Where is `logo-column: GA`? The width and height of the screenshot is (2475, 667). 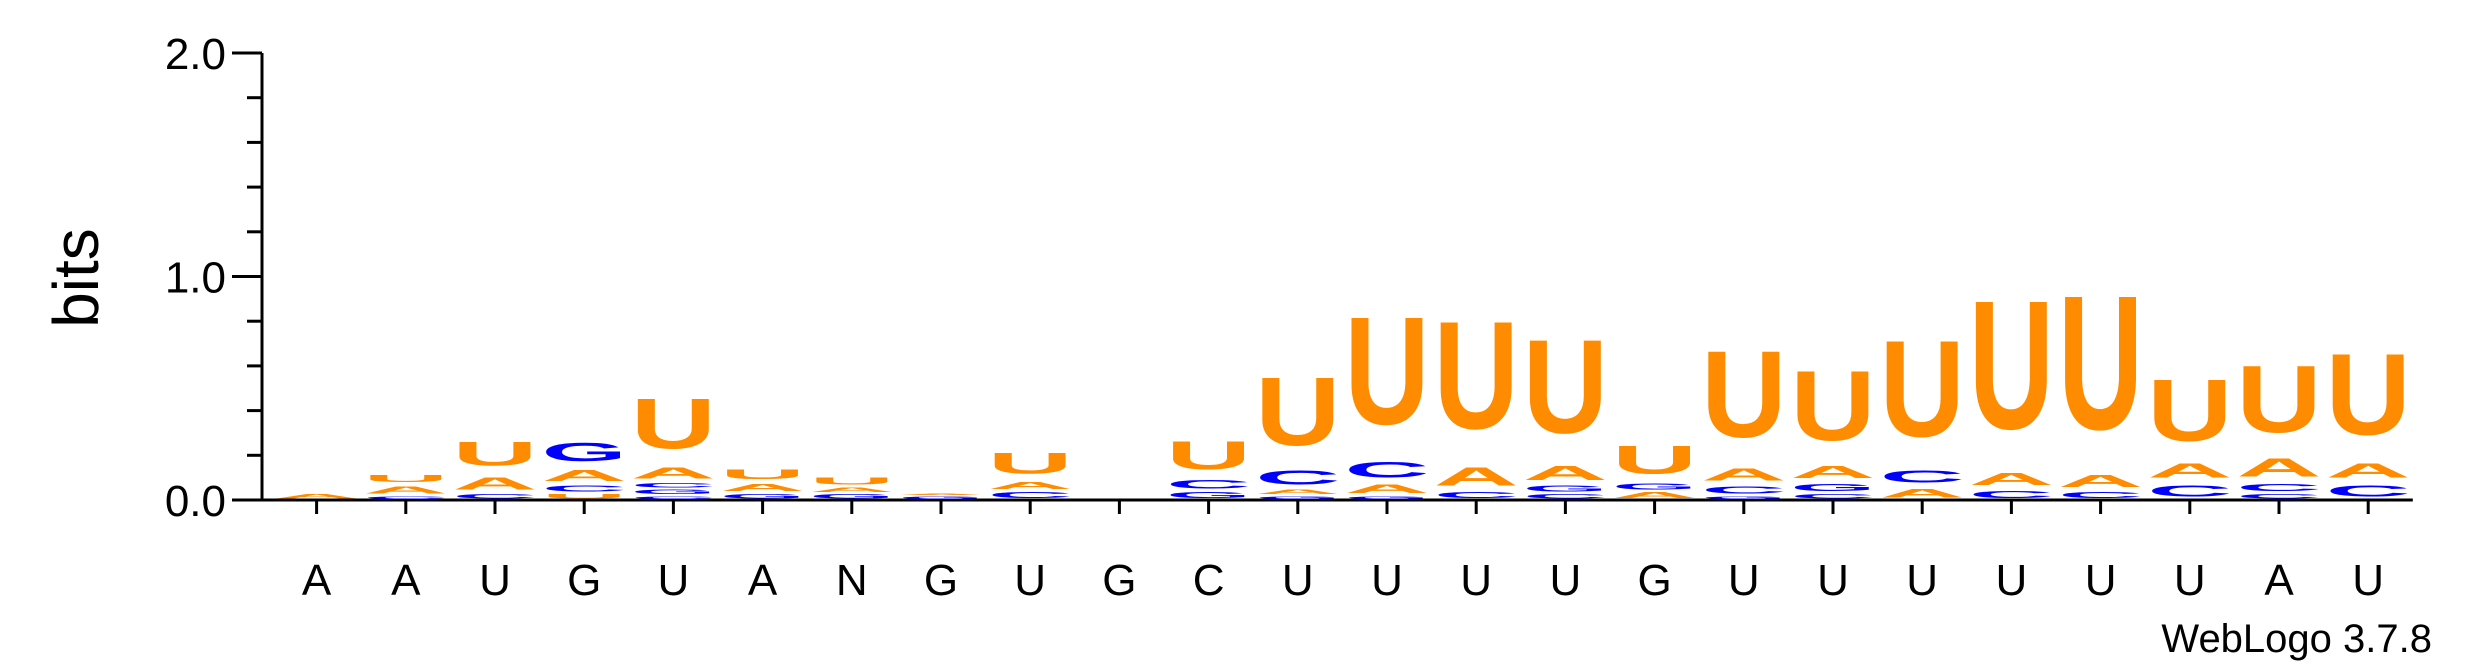 logo-column: GA is located at coordinates (940, 496).